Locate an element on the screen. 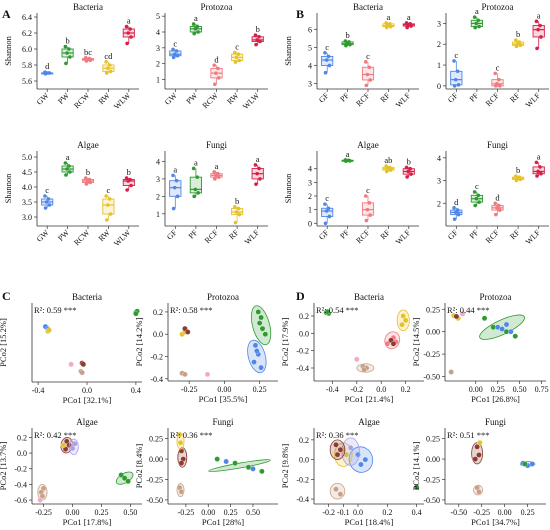 Image resolution: width=550 pixels, height=530 pixels. x-tick-label: RW is located at coordinates (232, 98).